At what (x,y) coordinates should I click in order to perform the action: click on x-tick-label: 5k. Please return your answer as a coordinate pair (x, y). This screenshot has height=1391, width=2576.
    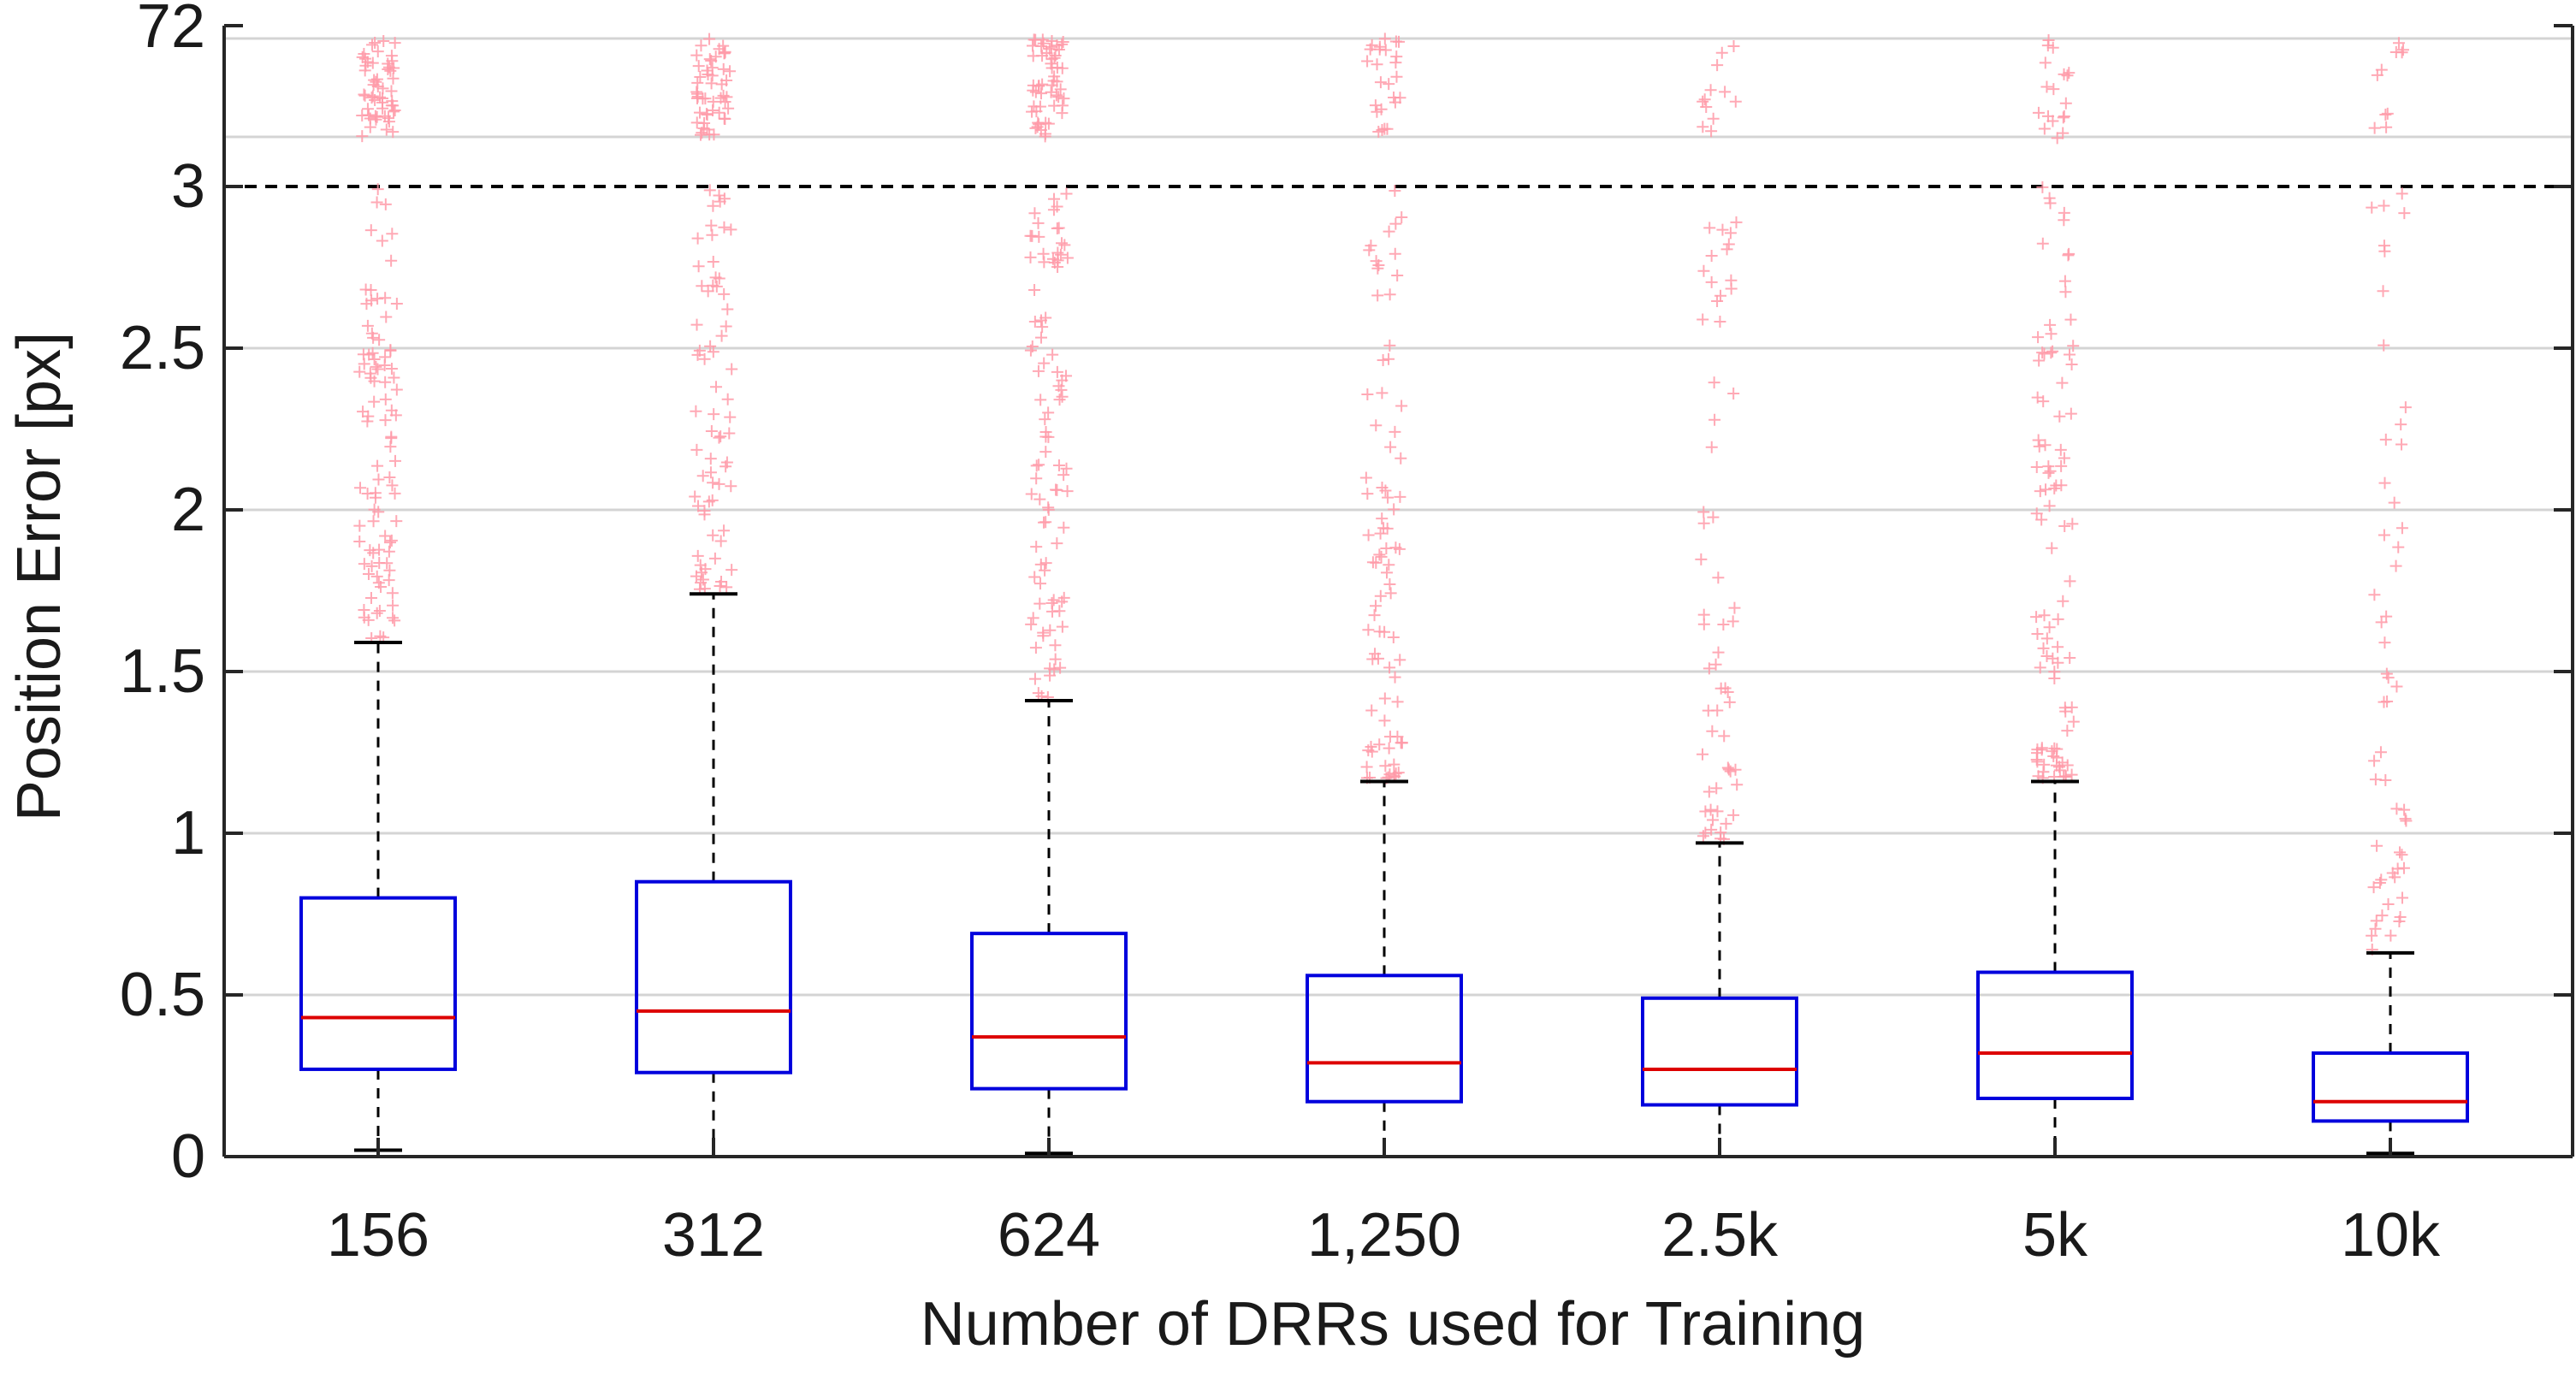
    Looking at the image, I should click on (2055, 1235).